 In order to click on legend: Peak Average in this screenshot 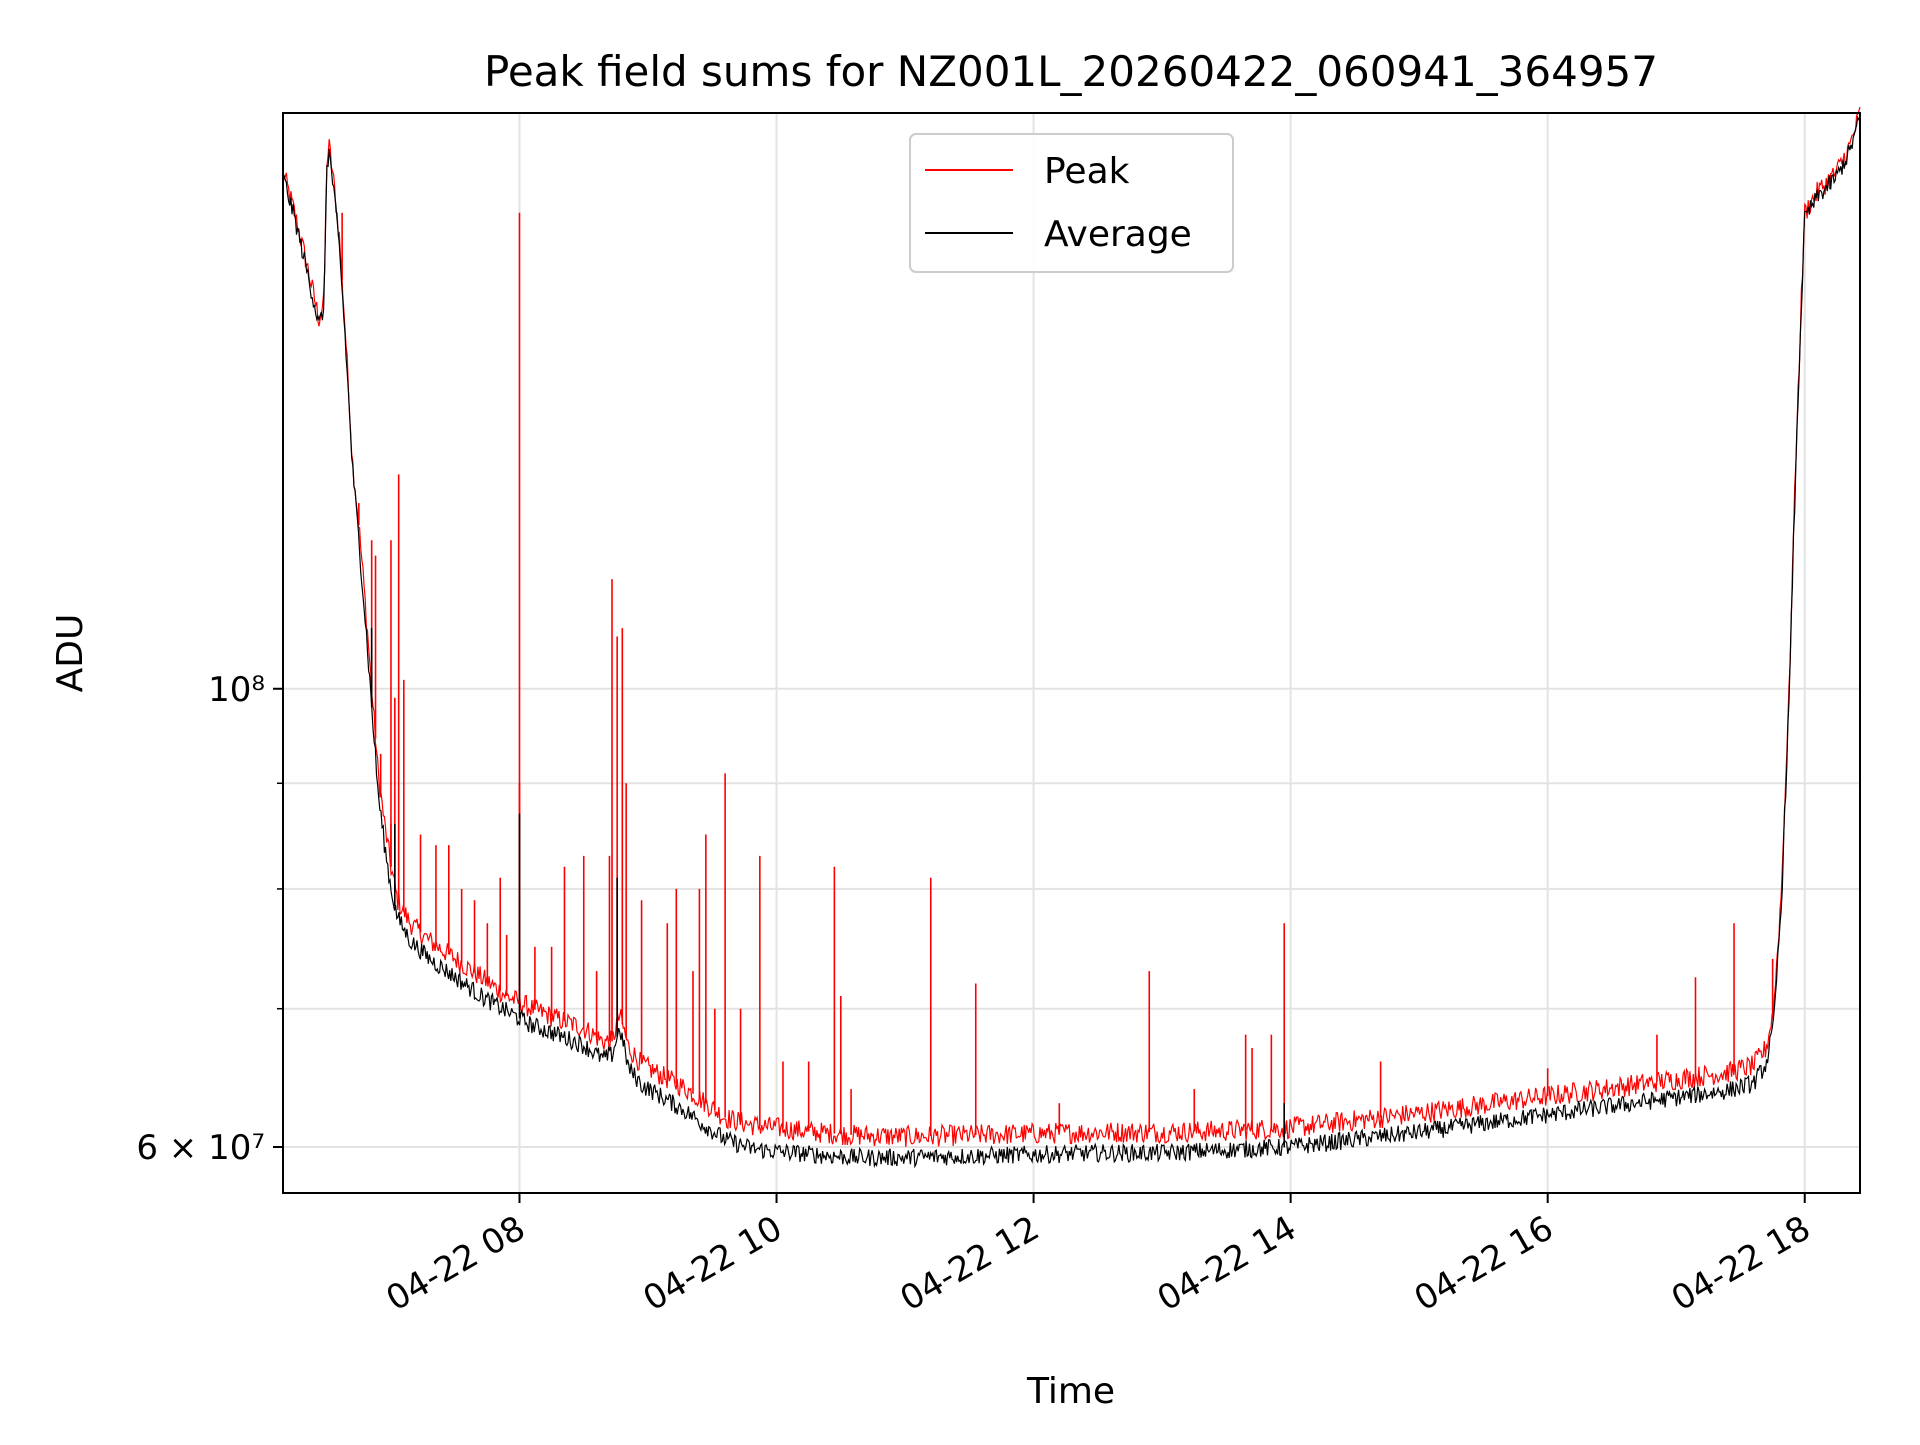, I will do `click(1071, 203)`.